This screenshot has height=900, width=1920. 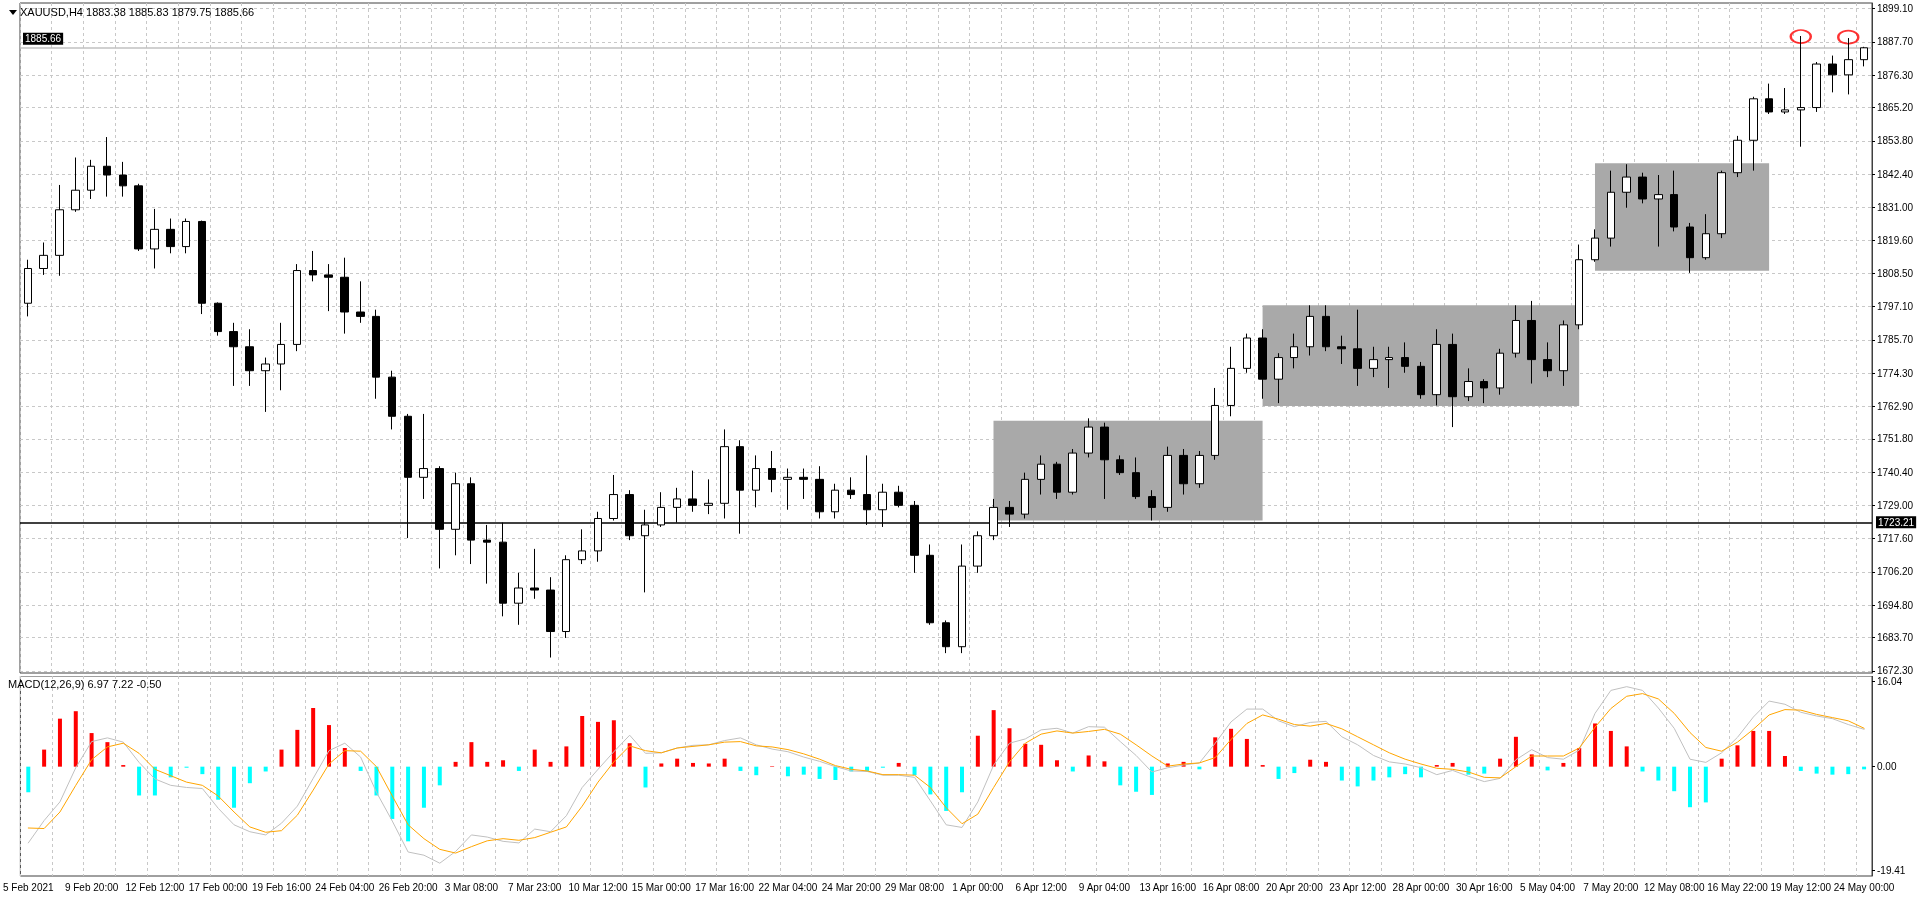 I want to click on x-tick-label: 10 Mar 12:00, so click(x=598, y=887).